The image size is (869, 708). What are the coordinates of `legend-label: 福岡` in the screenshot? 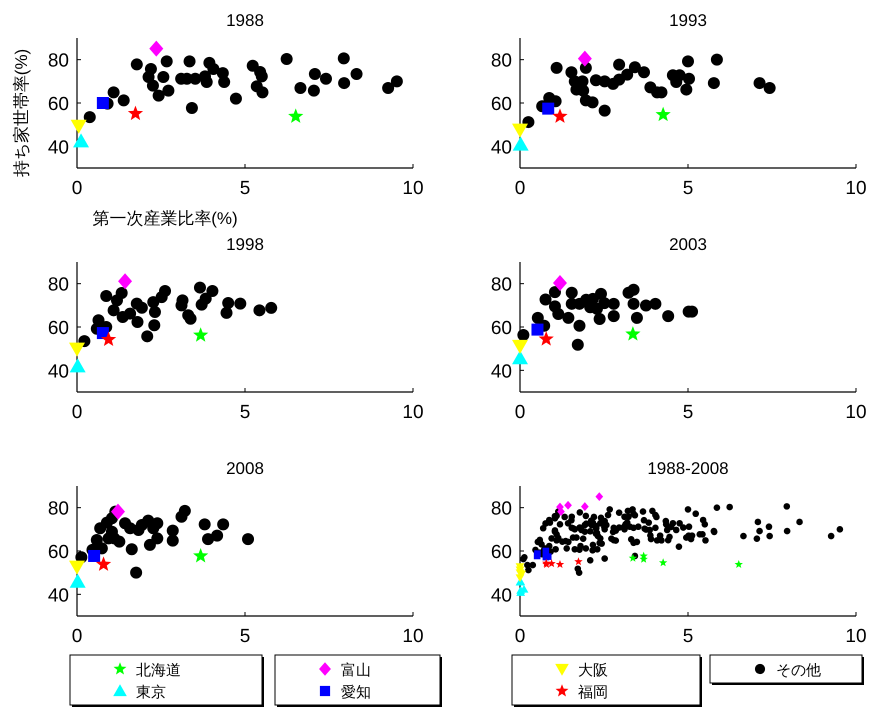 It's located at (593, 692).